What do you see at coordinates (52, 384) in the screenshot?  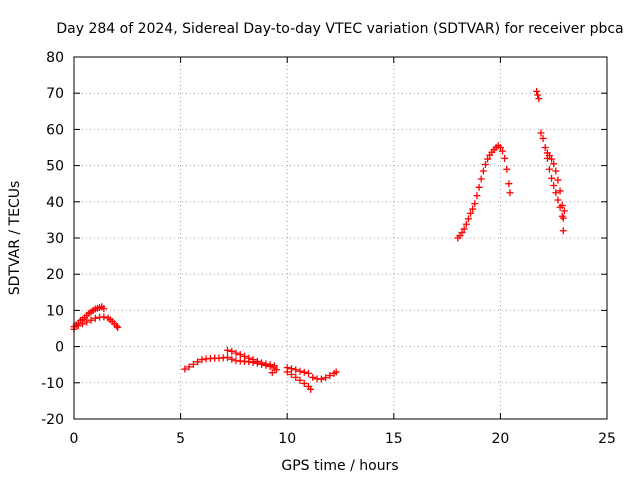 I see `y-tick-label: -10` at bounding box center [52, 384].